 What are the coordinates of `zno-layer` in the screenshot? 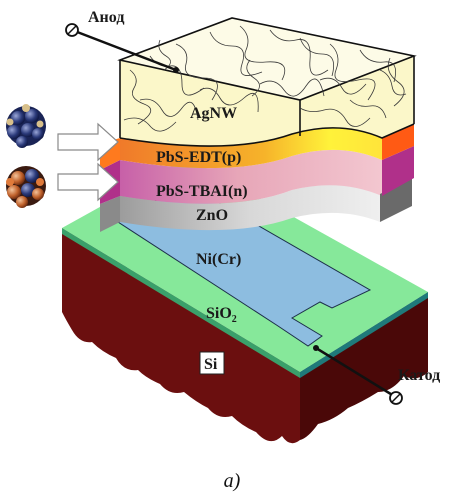 It's located at (250, 207).